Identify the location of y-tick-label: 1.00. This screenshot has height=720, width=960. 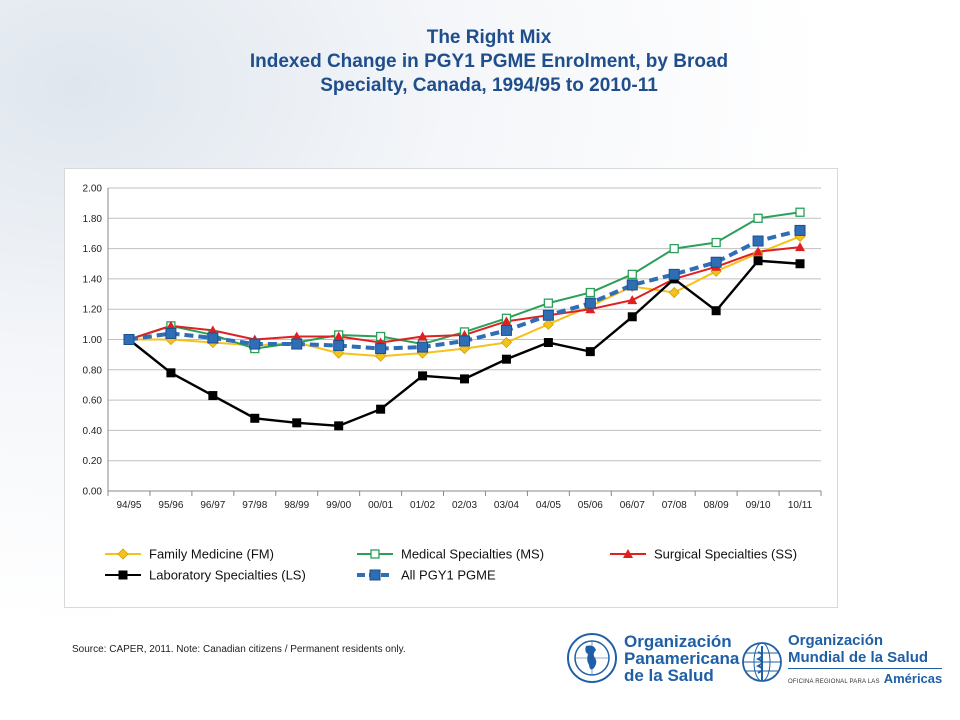
(93, 340).